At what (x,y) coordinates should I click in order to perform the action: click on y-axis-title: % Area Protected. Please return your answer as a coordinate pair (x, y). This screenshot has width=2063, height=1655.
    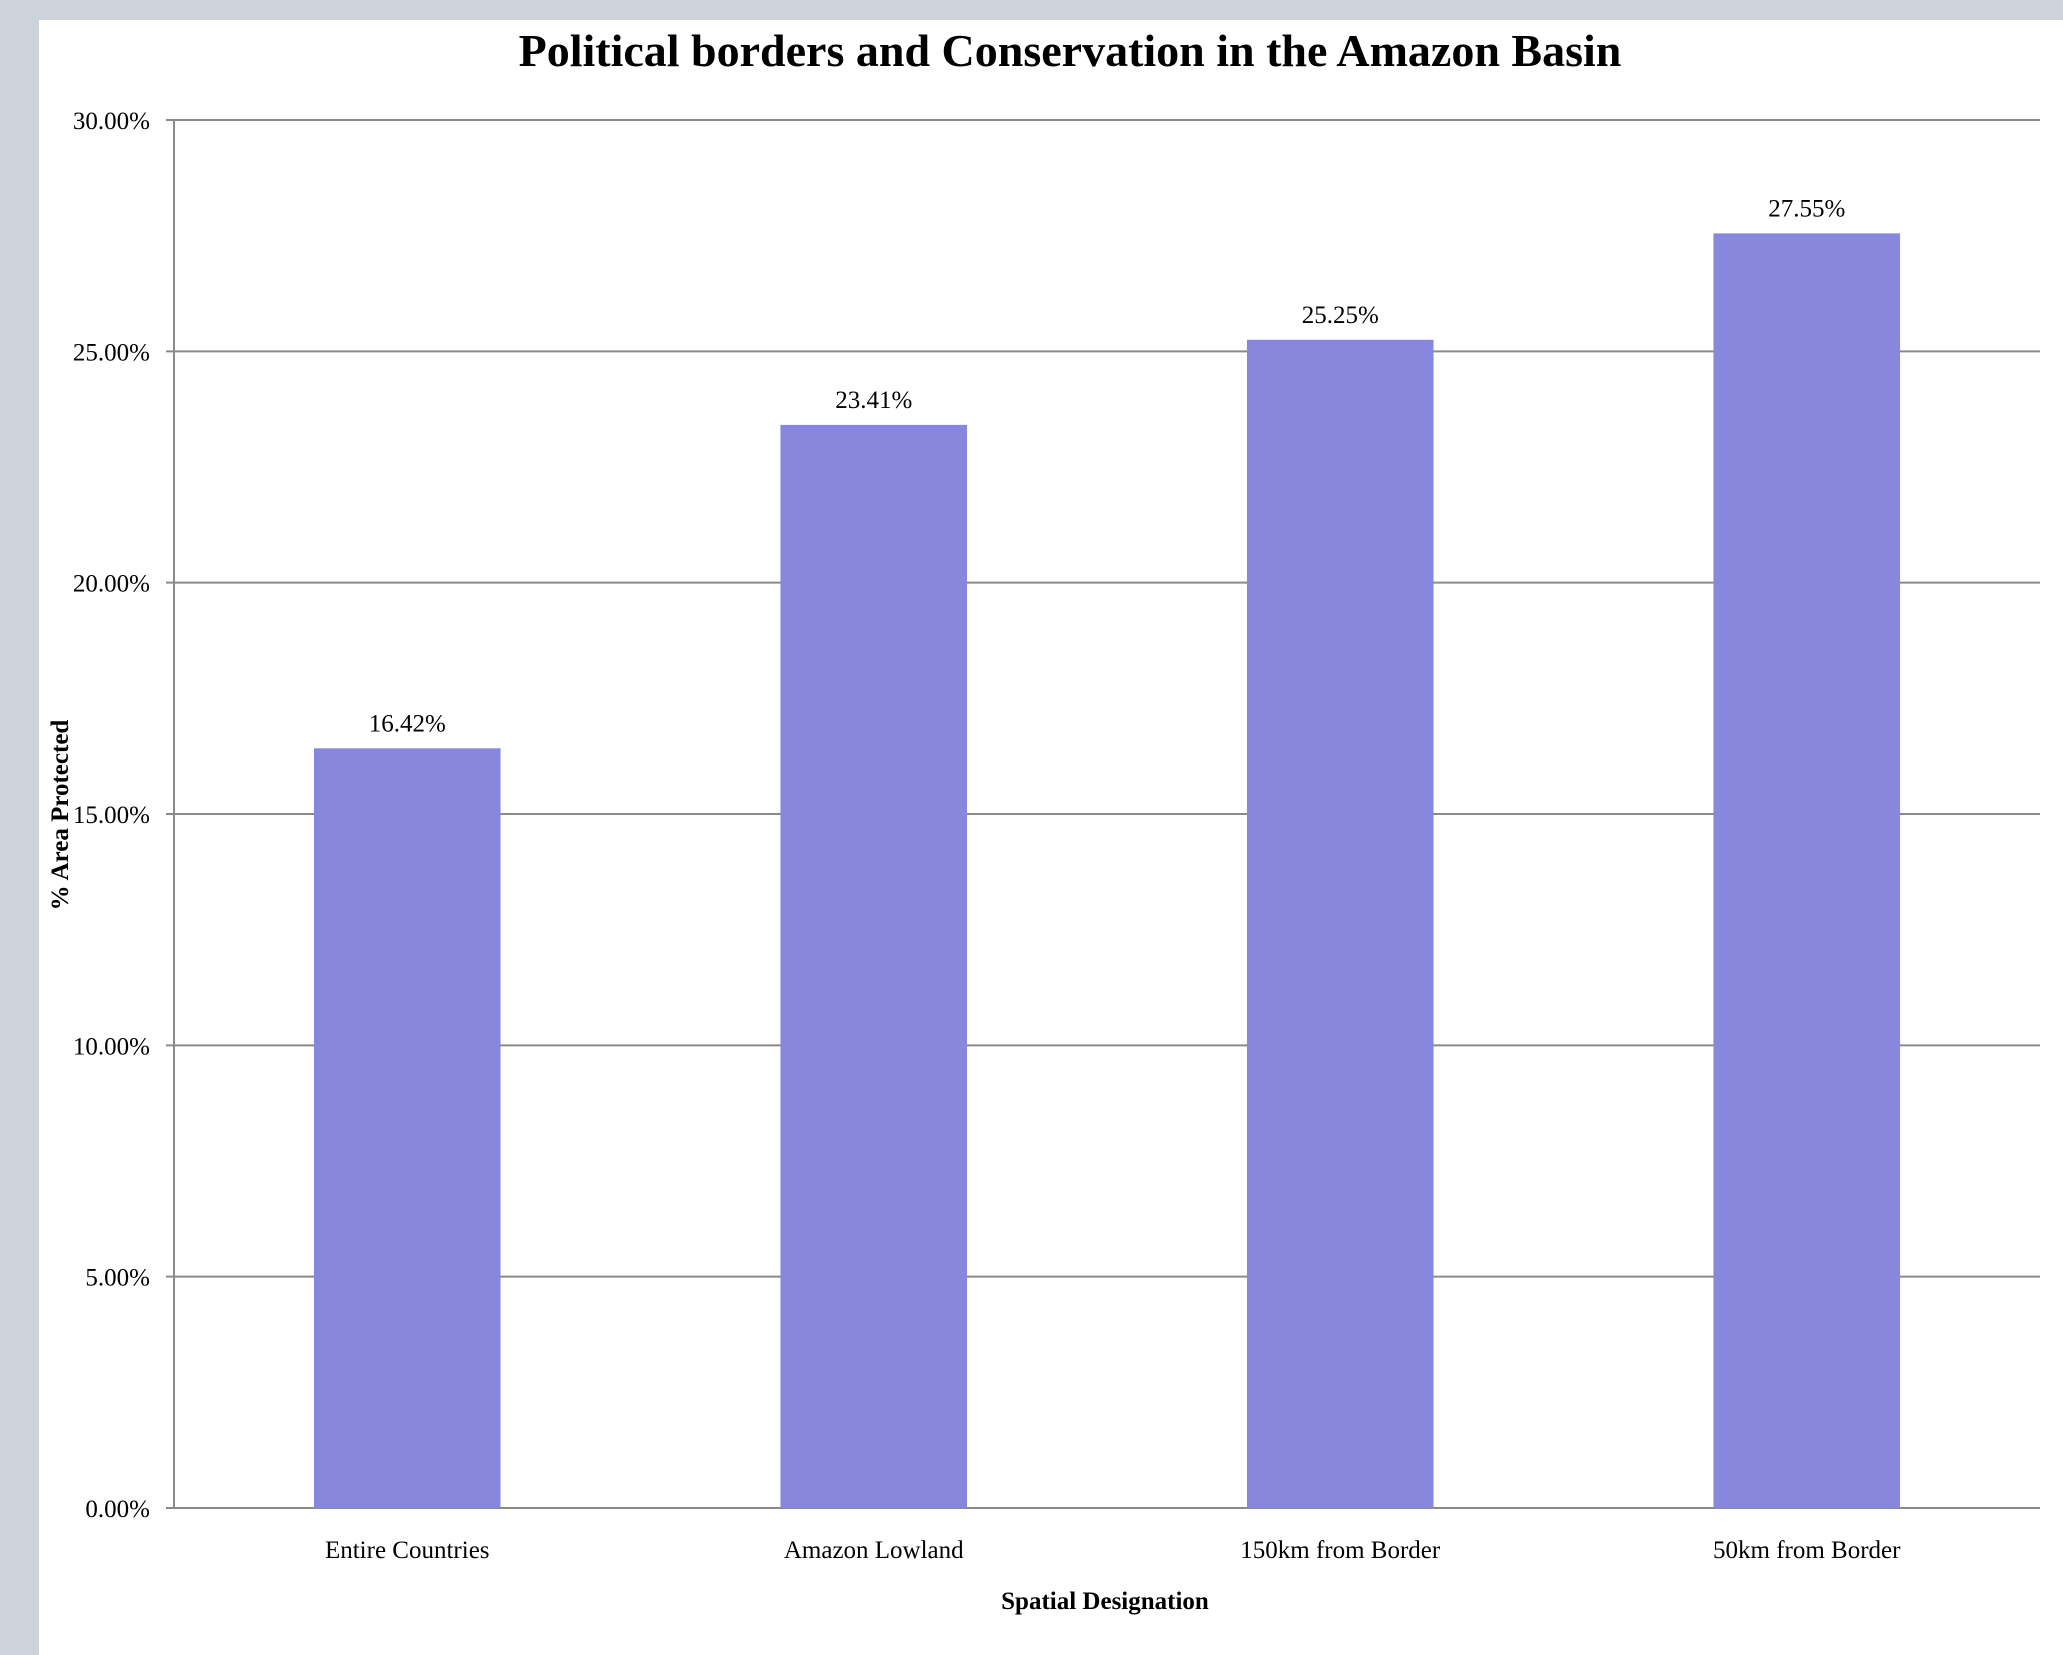
    Looking at the image, I should click on (60, 815).